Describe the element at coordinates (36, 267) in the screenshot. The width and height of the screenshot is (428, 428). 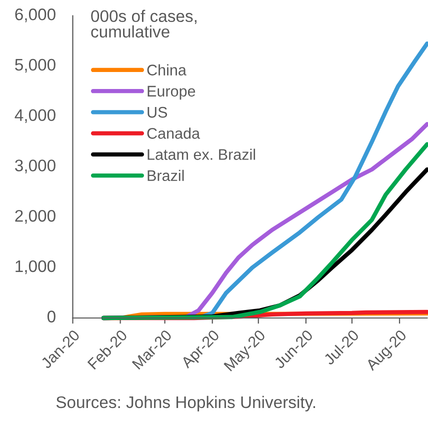
I see `y-tick-label: 1,000` at that location.